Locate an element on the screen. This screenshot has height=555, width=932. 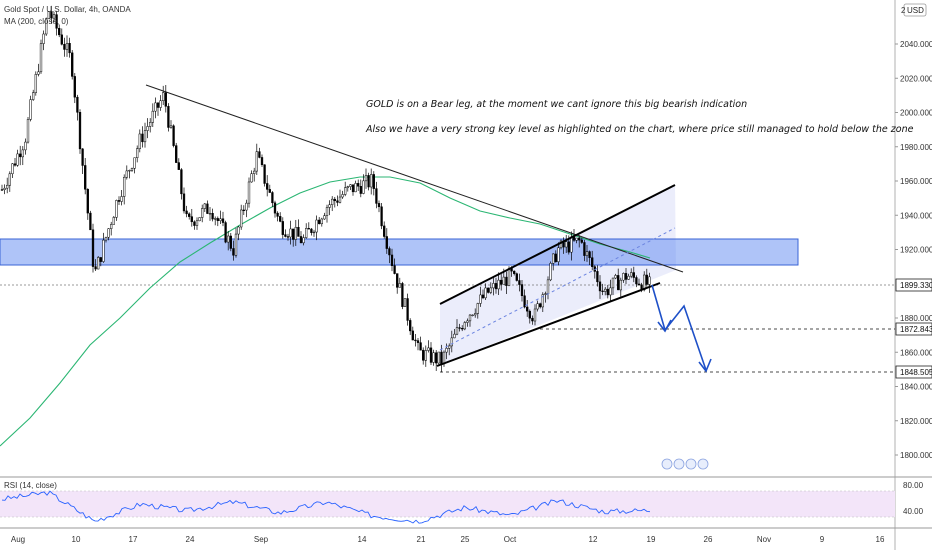
channel-lower is located at coordinates (548, 324).